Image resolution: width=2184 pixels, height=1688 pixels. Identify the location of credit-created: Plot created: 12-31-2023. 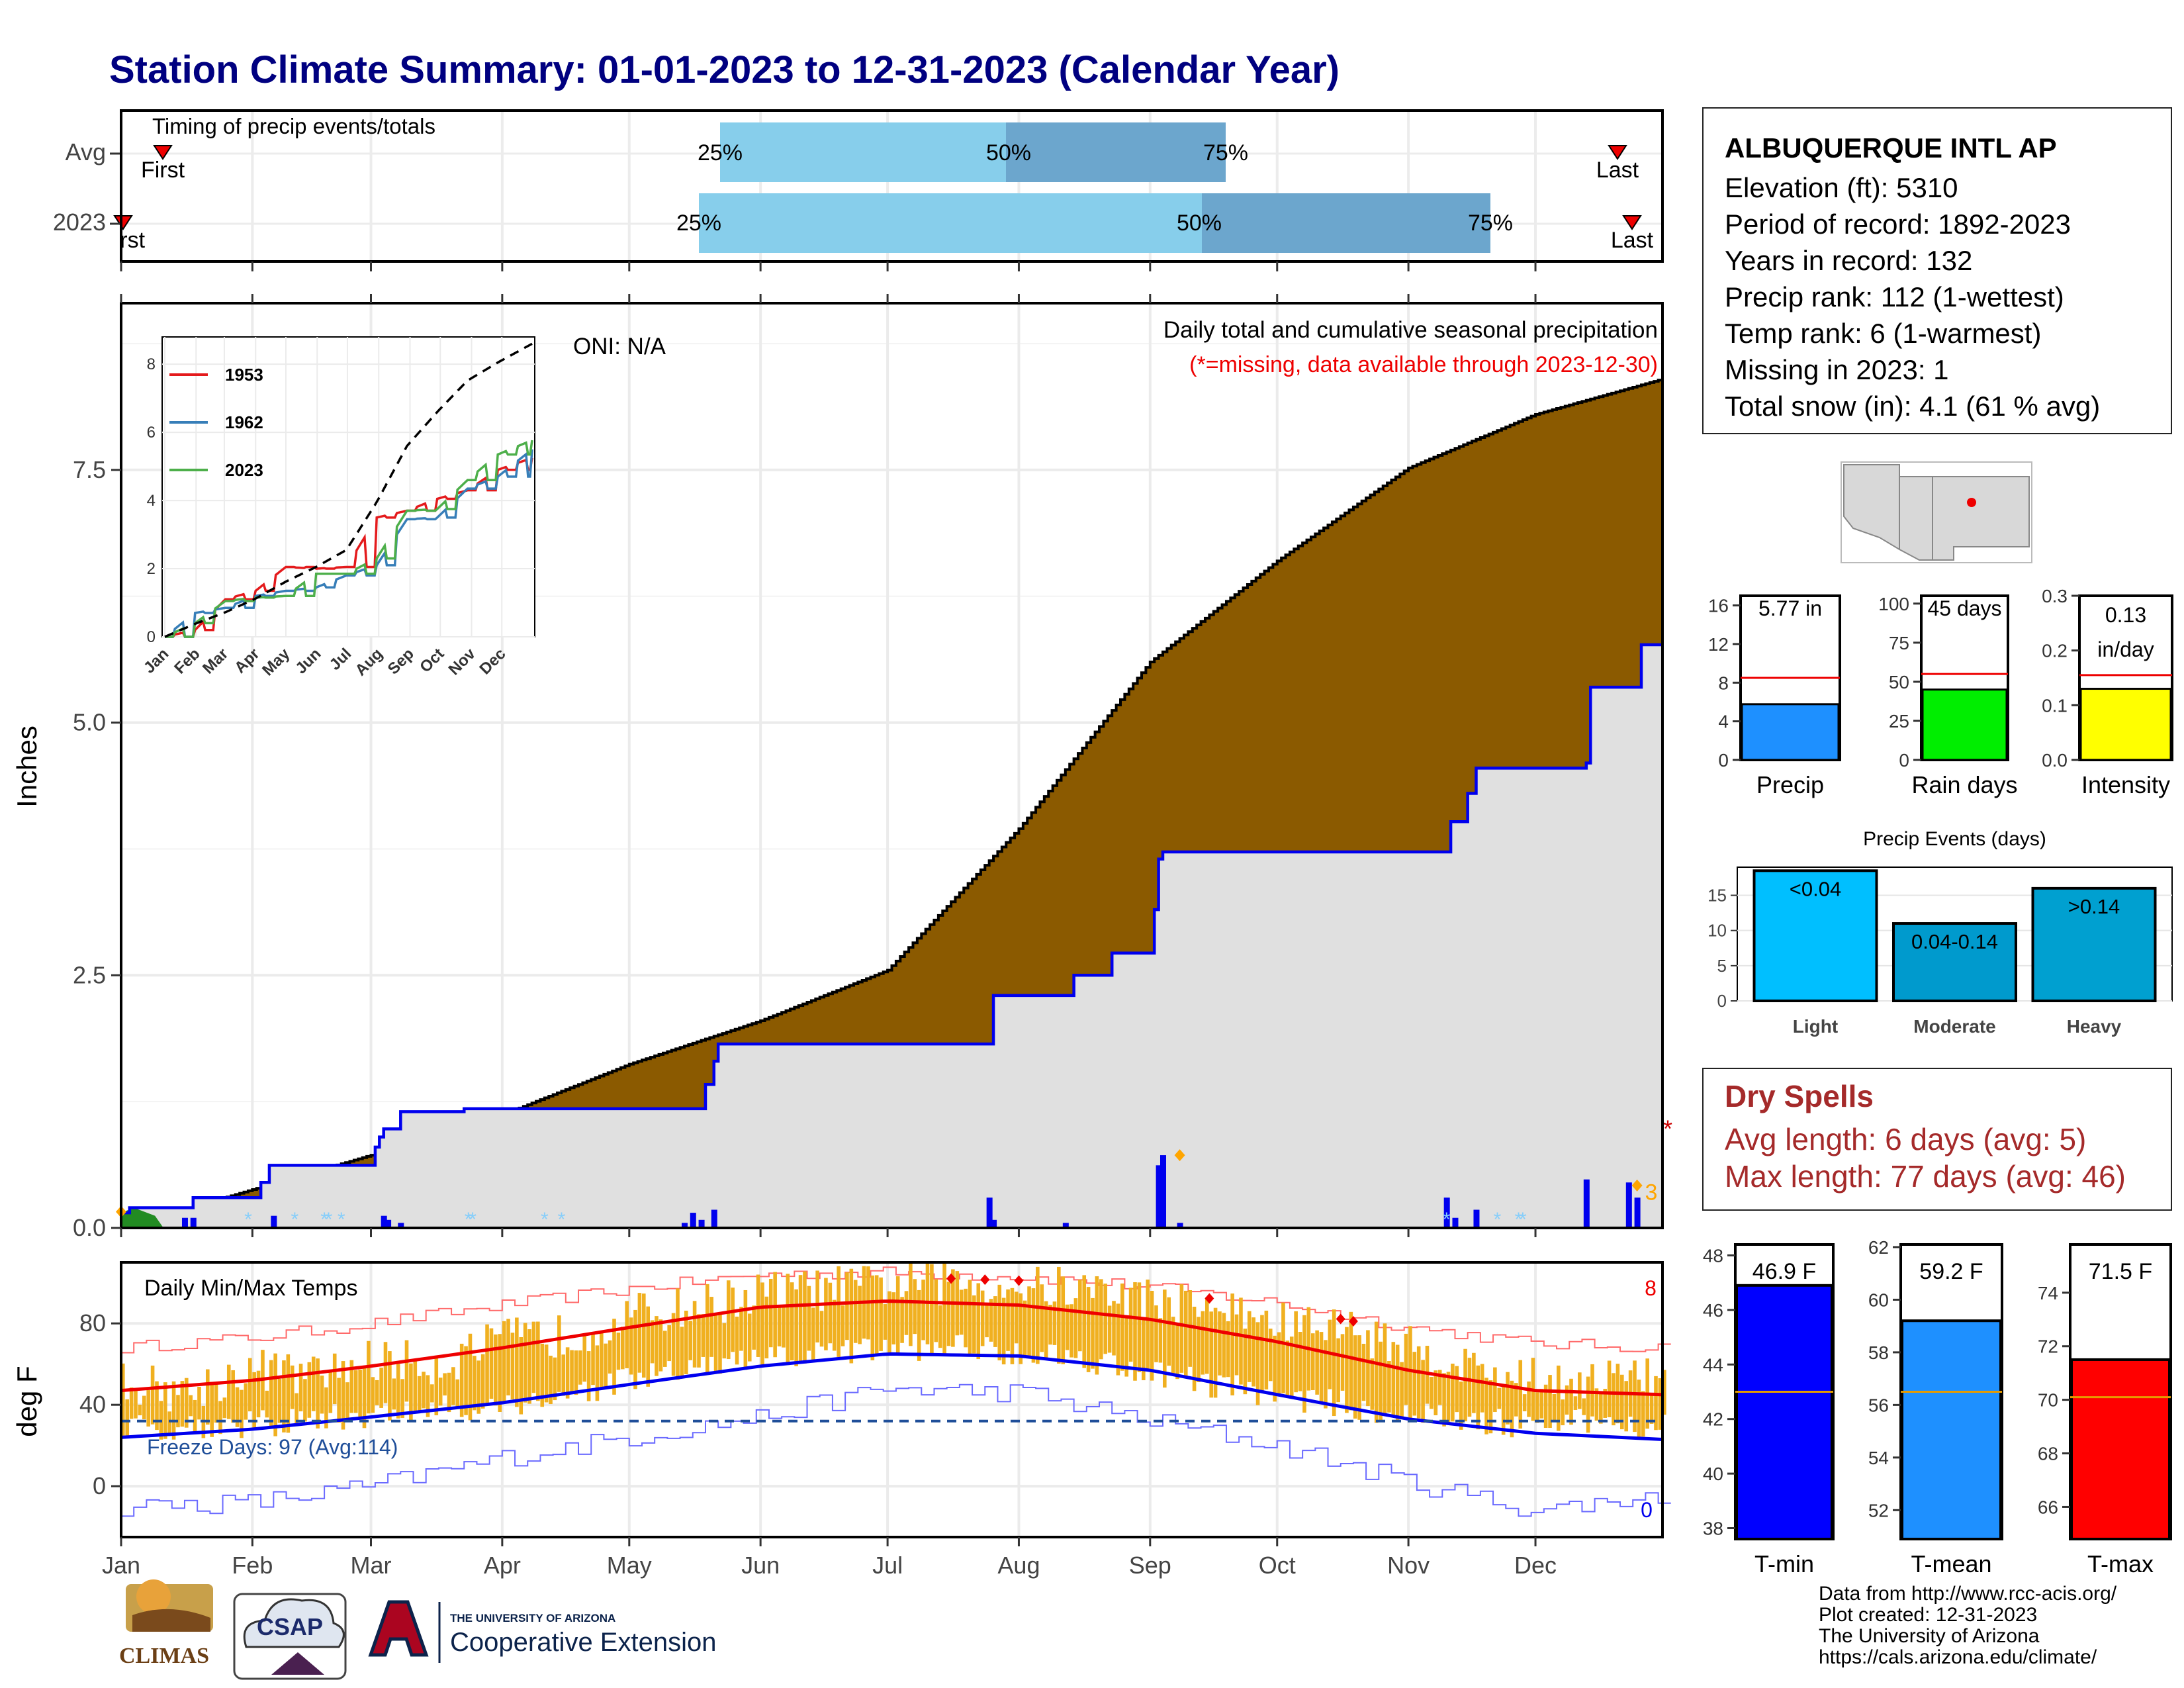
(1928, 1615).